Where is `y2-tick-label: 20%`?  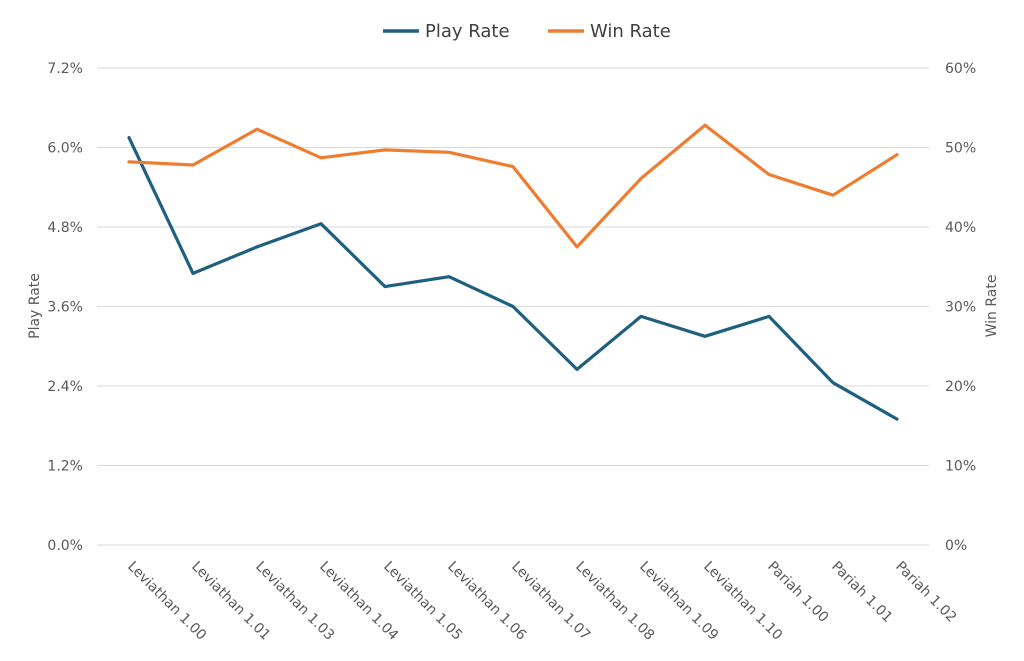 y2-tick-label: 20% is located at coordinates (960, 387).